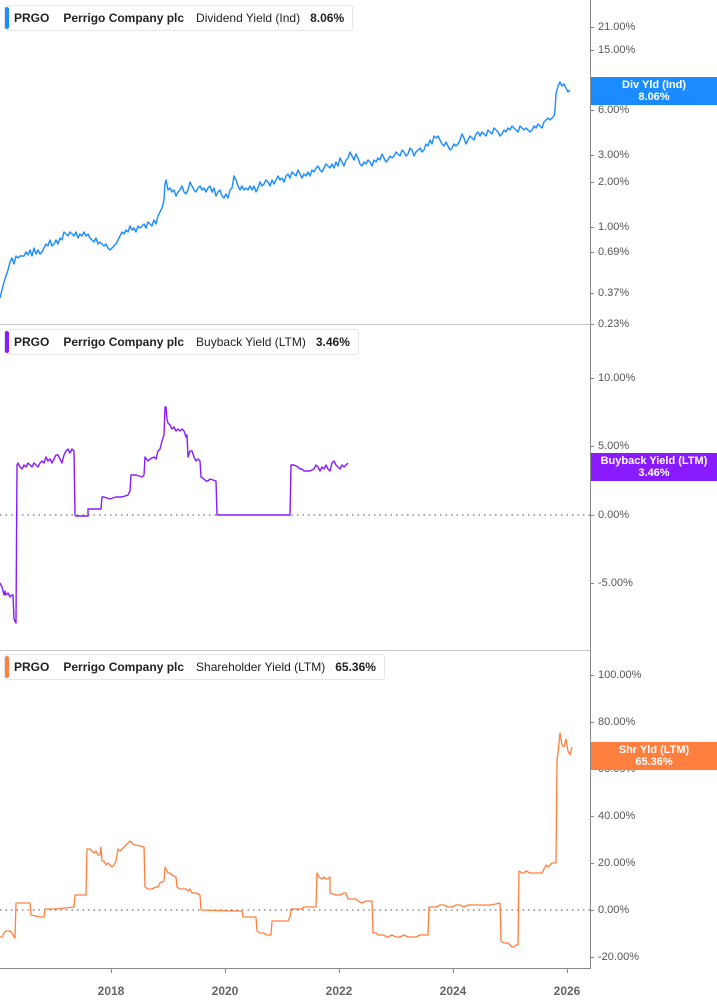  I want to click on flag-label: Div Yld (Ind), so click(654, 85).